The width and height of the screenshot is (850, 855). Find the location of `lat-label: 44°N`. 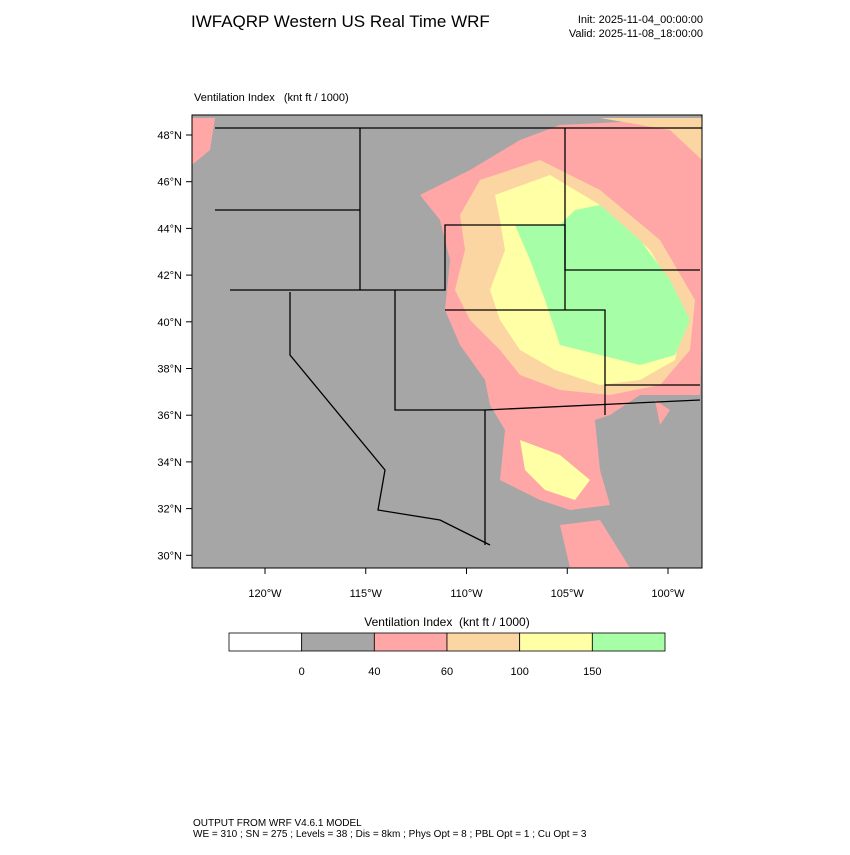

lat-label: 44°N is located at coordinates (169, 229).